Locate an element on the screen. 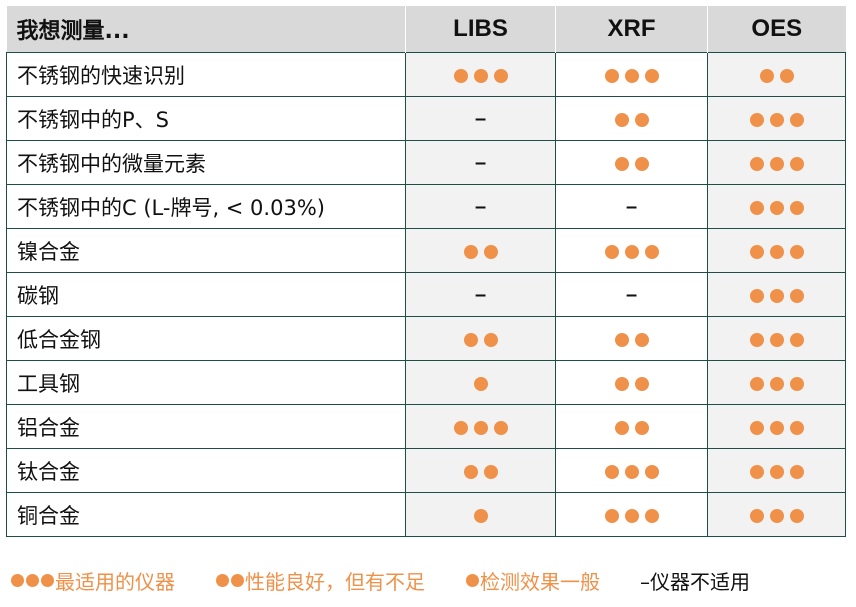  table-row: 铝合金 is located at coordinates (426, 426).